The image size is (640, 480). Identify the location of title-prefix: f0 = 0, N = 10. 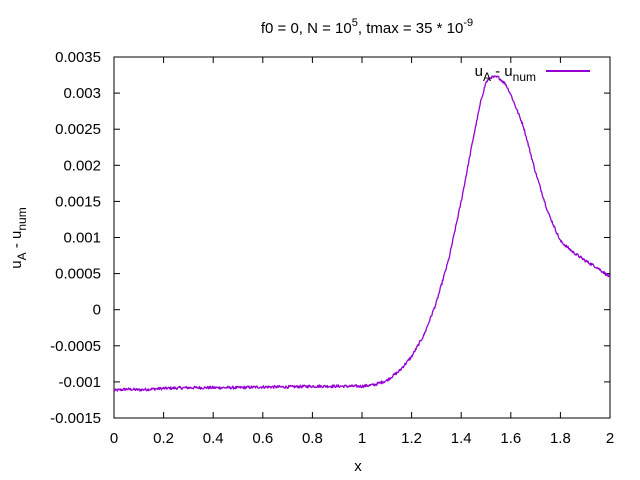
(306, 28).